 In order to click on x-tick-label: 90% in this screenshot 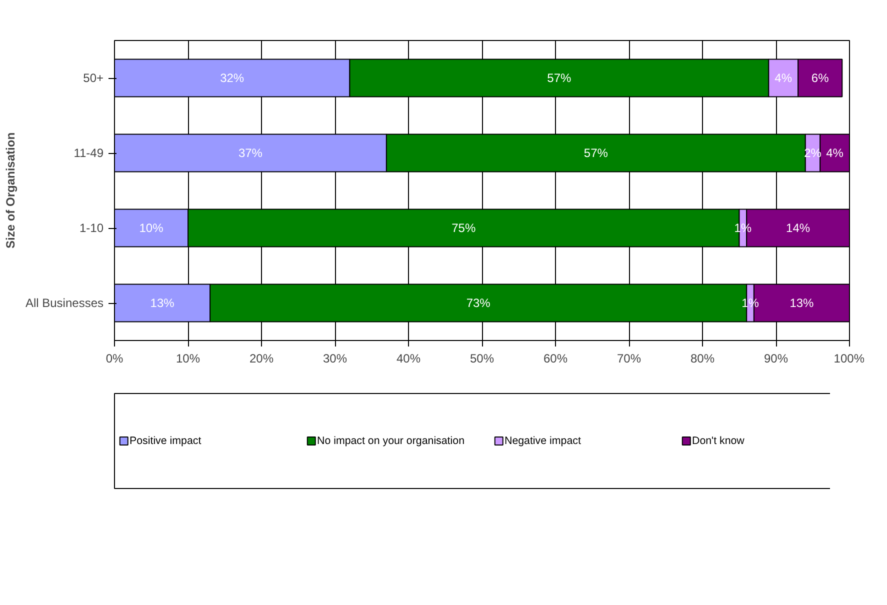, I will do `click(776, 359)`.